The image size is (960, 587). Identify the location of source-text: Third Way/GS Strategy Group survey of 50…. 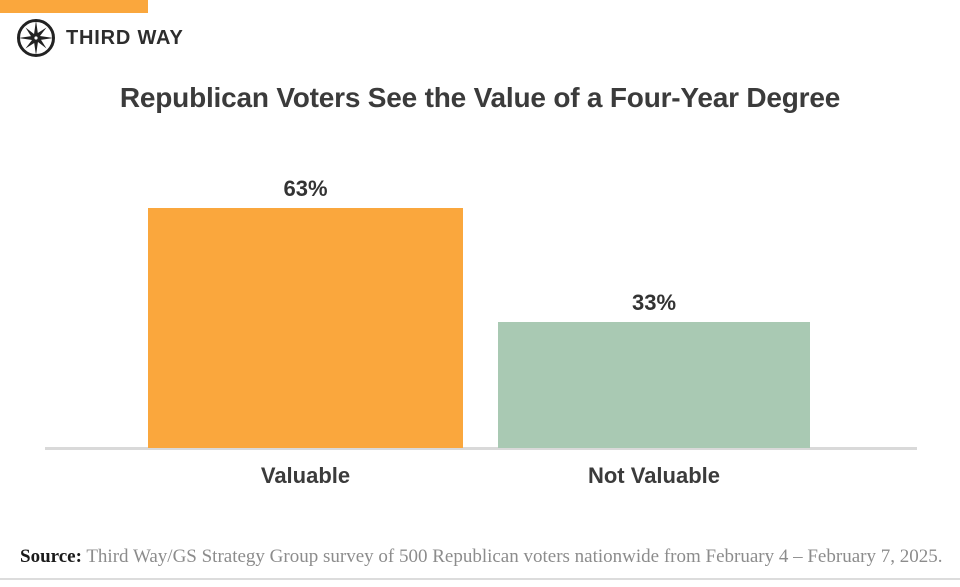
(512, 556).